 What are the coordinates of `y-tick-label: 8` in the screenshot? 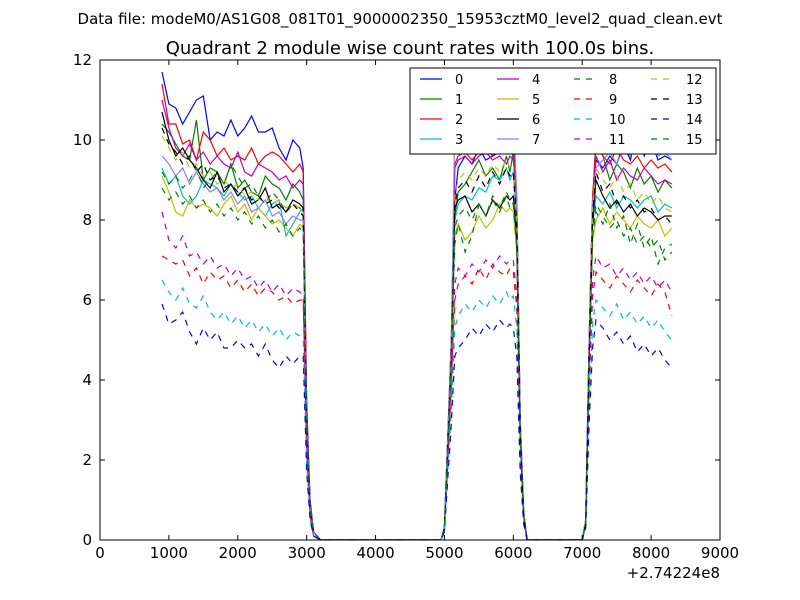 It's located at (87, 220).